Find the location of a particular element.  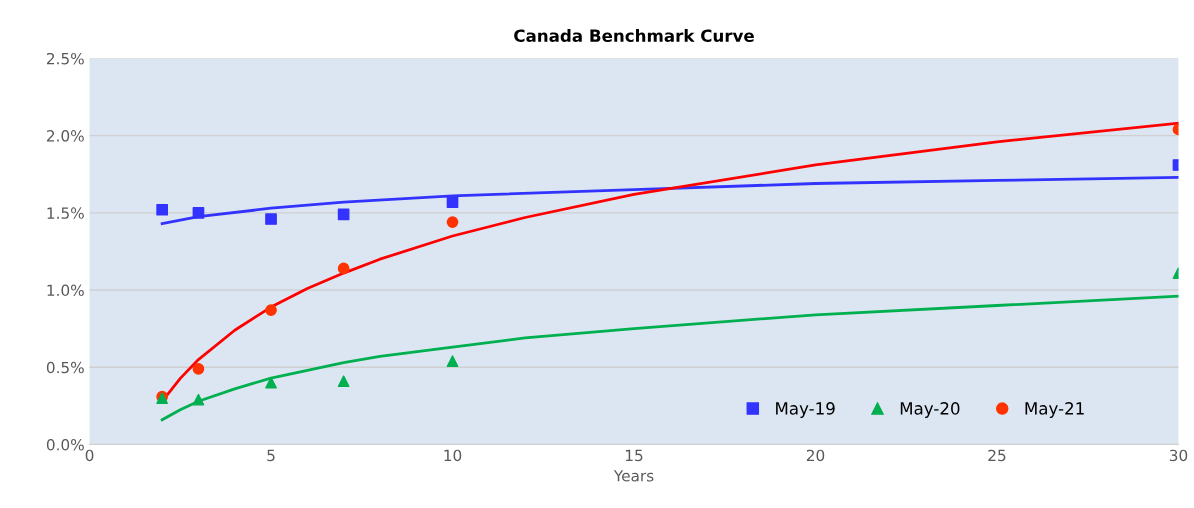

y-tick-label: 1.5% is located at coordinates (65, 213).